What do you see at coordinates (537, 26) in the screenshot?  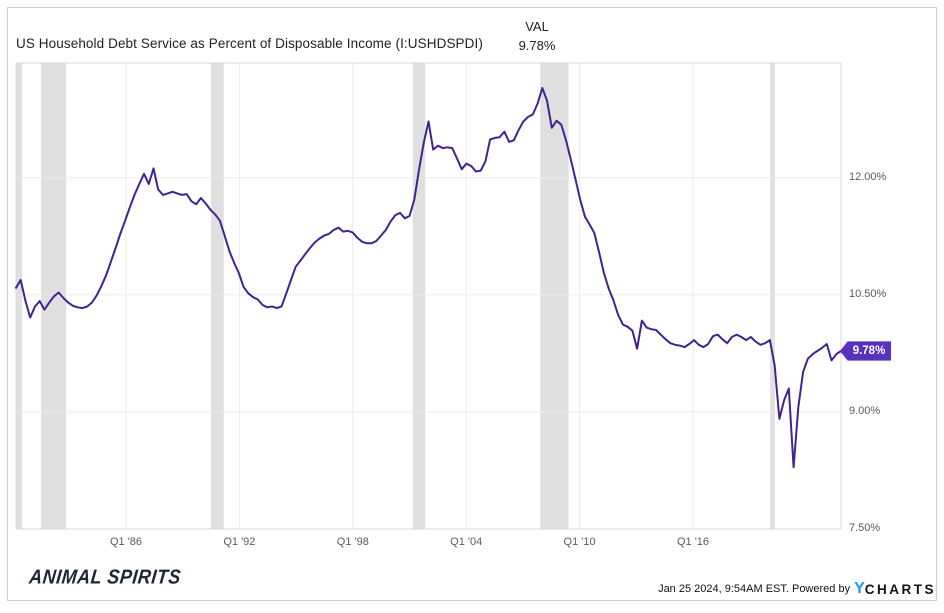 I see `val-header: VAL` at bounding box center [537, 26].